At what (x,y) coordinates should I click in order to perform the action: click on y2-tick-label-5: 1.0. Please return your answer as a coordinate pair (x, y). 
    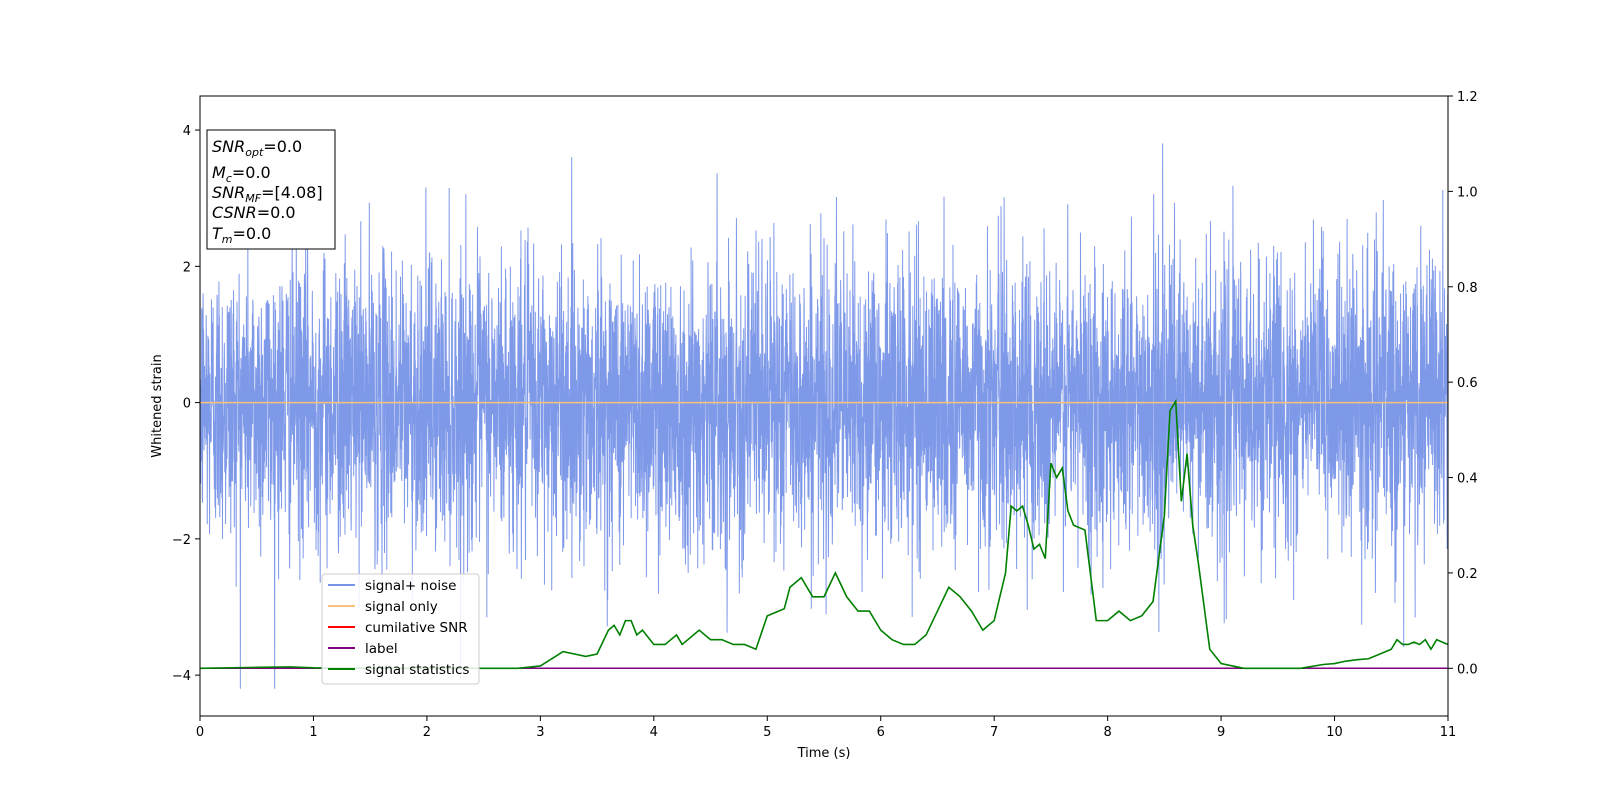
    Looking at the image, I should click on (1467, 192).